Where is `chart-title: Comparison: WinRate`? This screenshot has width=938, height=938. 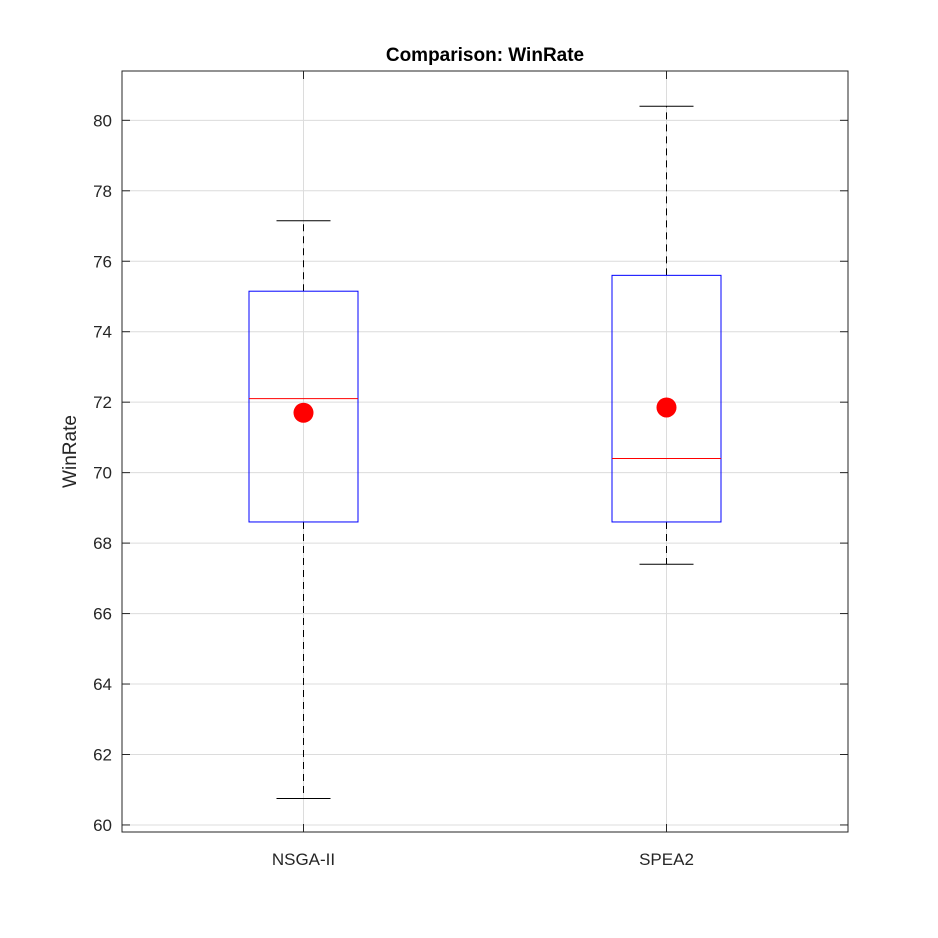
chart-title: Comparison: WinRate is located at coordinates (485, 55).